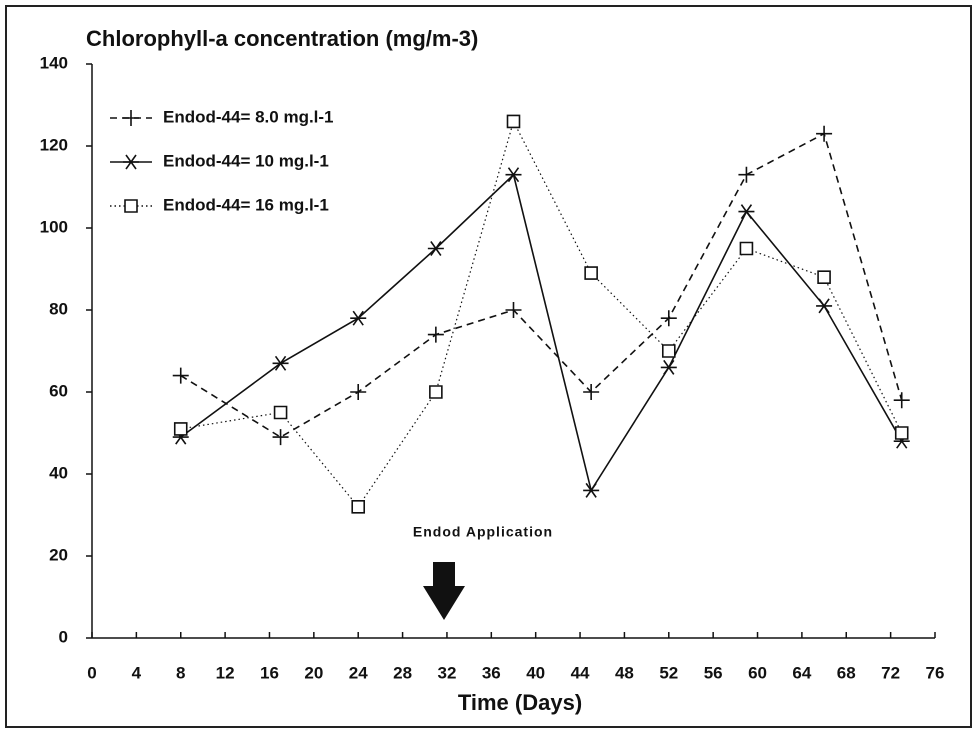  Describe the element at coordinates (668, 672) in the screenshot. I see `x-tick-label: 52` at that location.